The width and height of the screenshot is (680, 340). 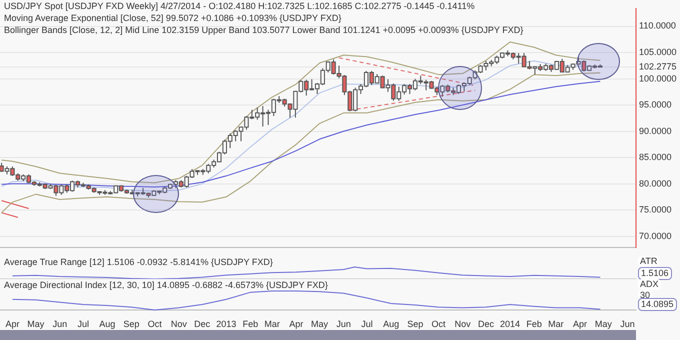 I want to click on text: ADX, so click(x=649, y=284).